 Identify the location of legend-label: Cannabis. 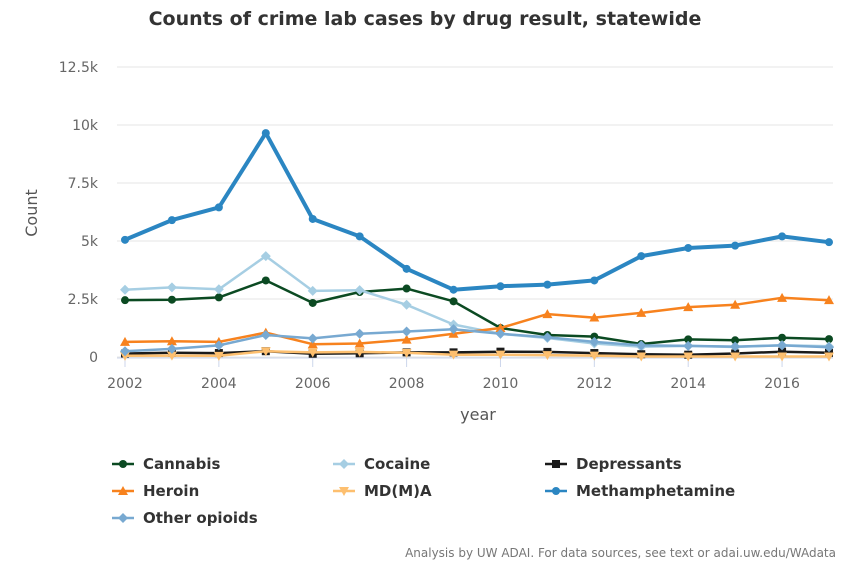
(181, 464).